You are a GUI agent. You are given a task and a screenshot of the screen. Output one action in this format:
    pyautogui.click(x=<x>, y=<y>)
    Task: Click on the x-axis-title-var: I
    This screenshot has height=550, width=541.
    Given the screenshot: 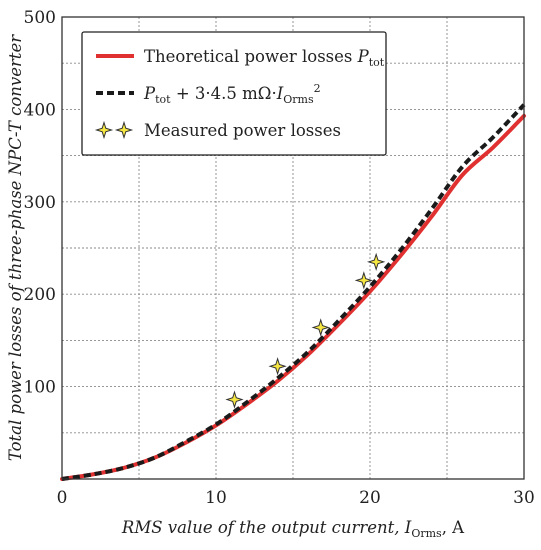 What is the action you would take?
    pyautogui.click(x=408, y=527)
    